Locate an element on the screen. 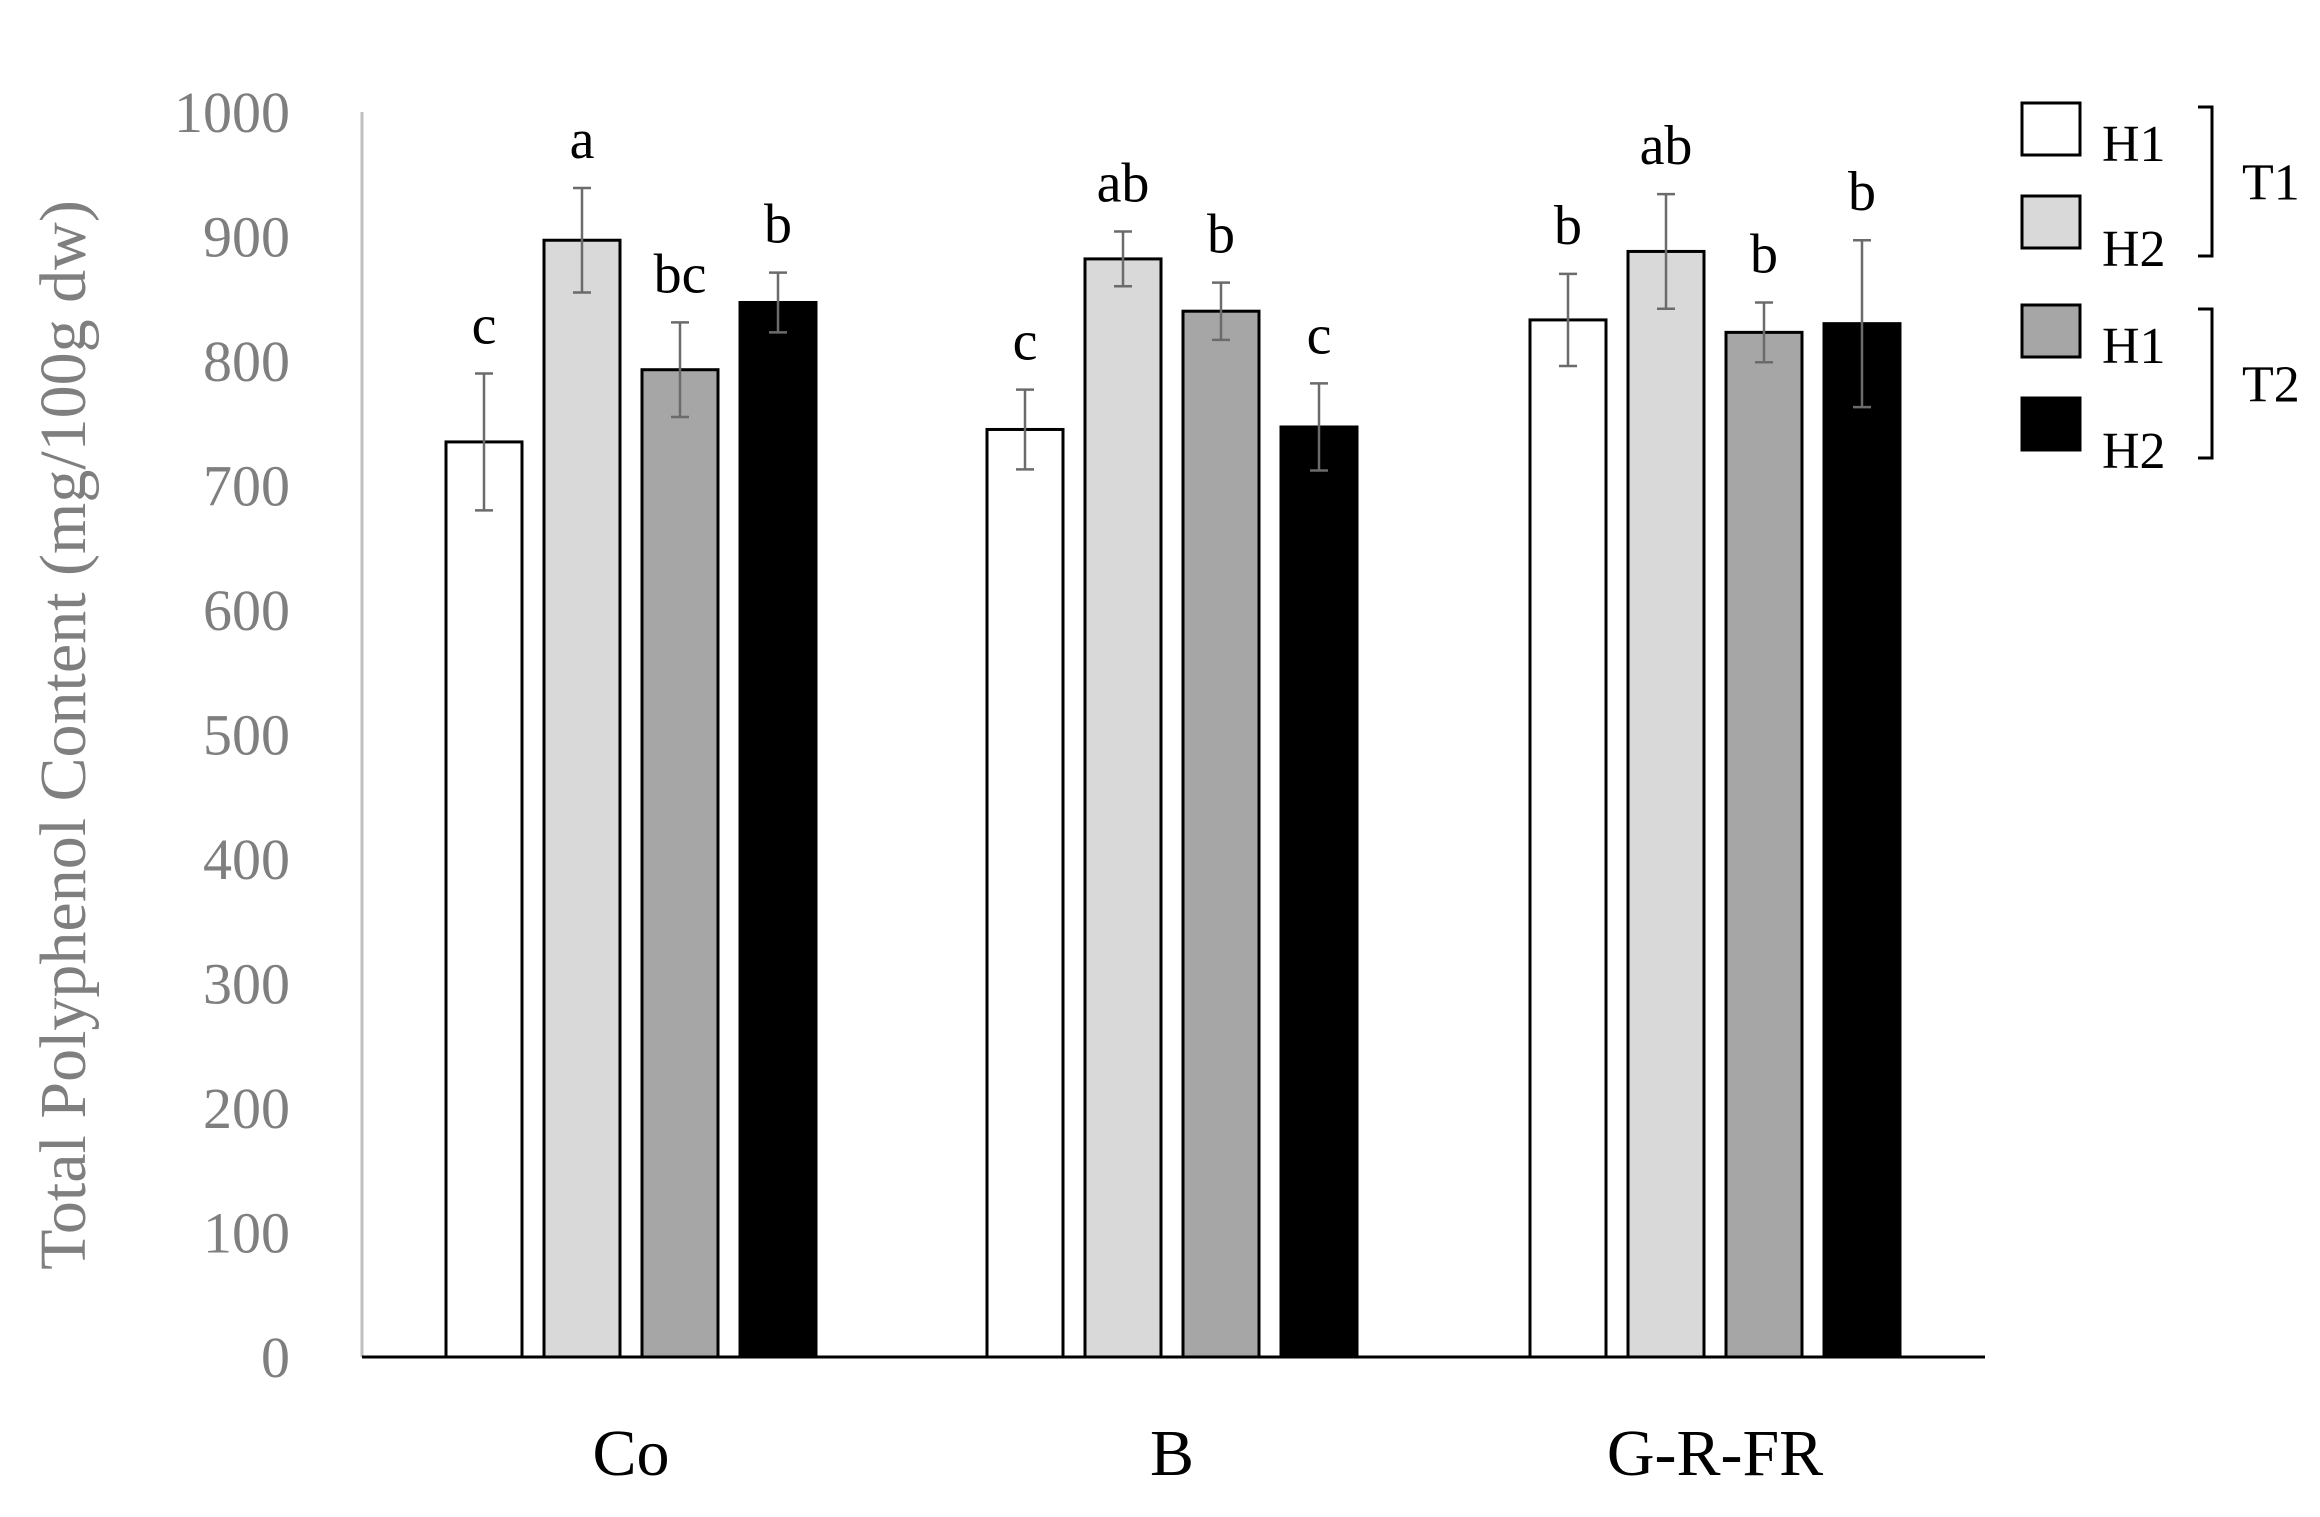 This screenshot has width=2320, height=1517. bar-b-t1-h2 is located at coordinates (1123, 808).